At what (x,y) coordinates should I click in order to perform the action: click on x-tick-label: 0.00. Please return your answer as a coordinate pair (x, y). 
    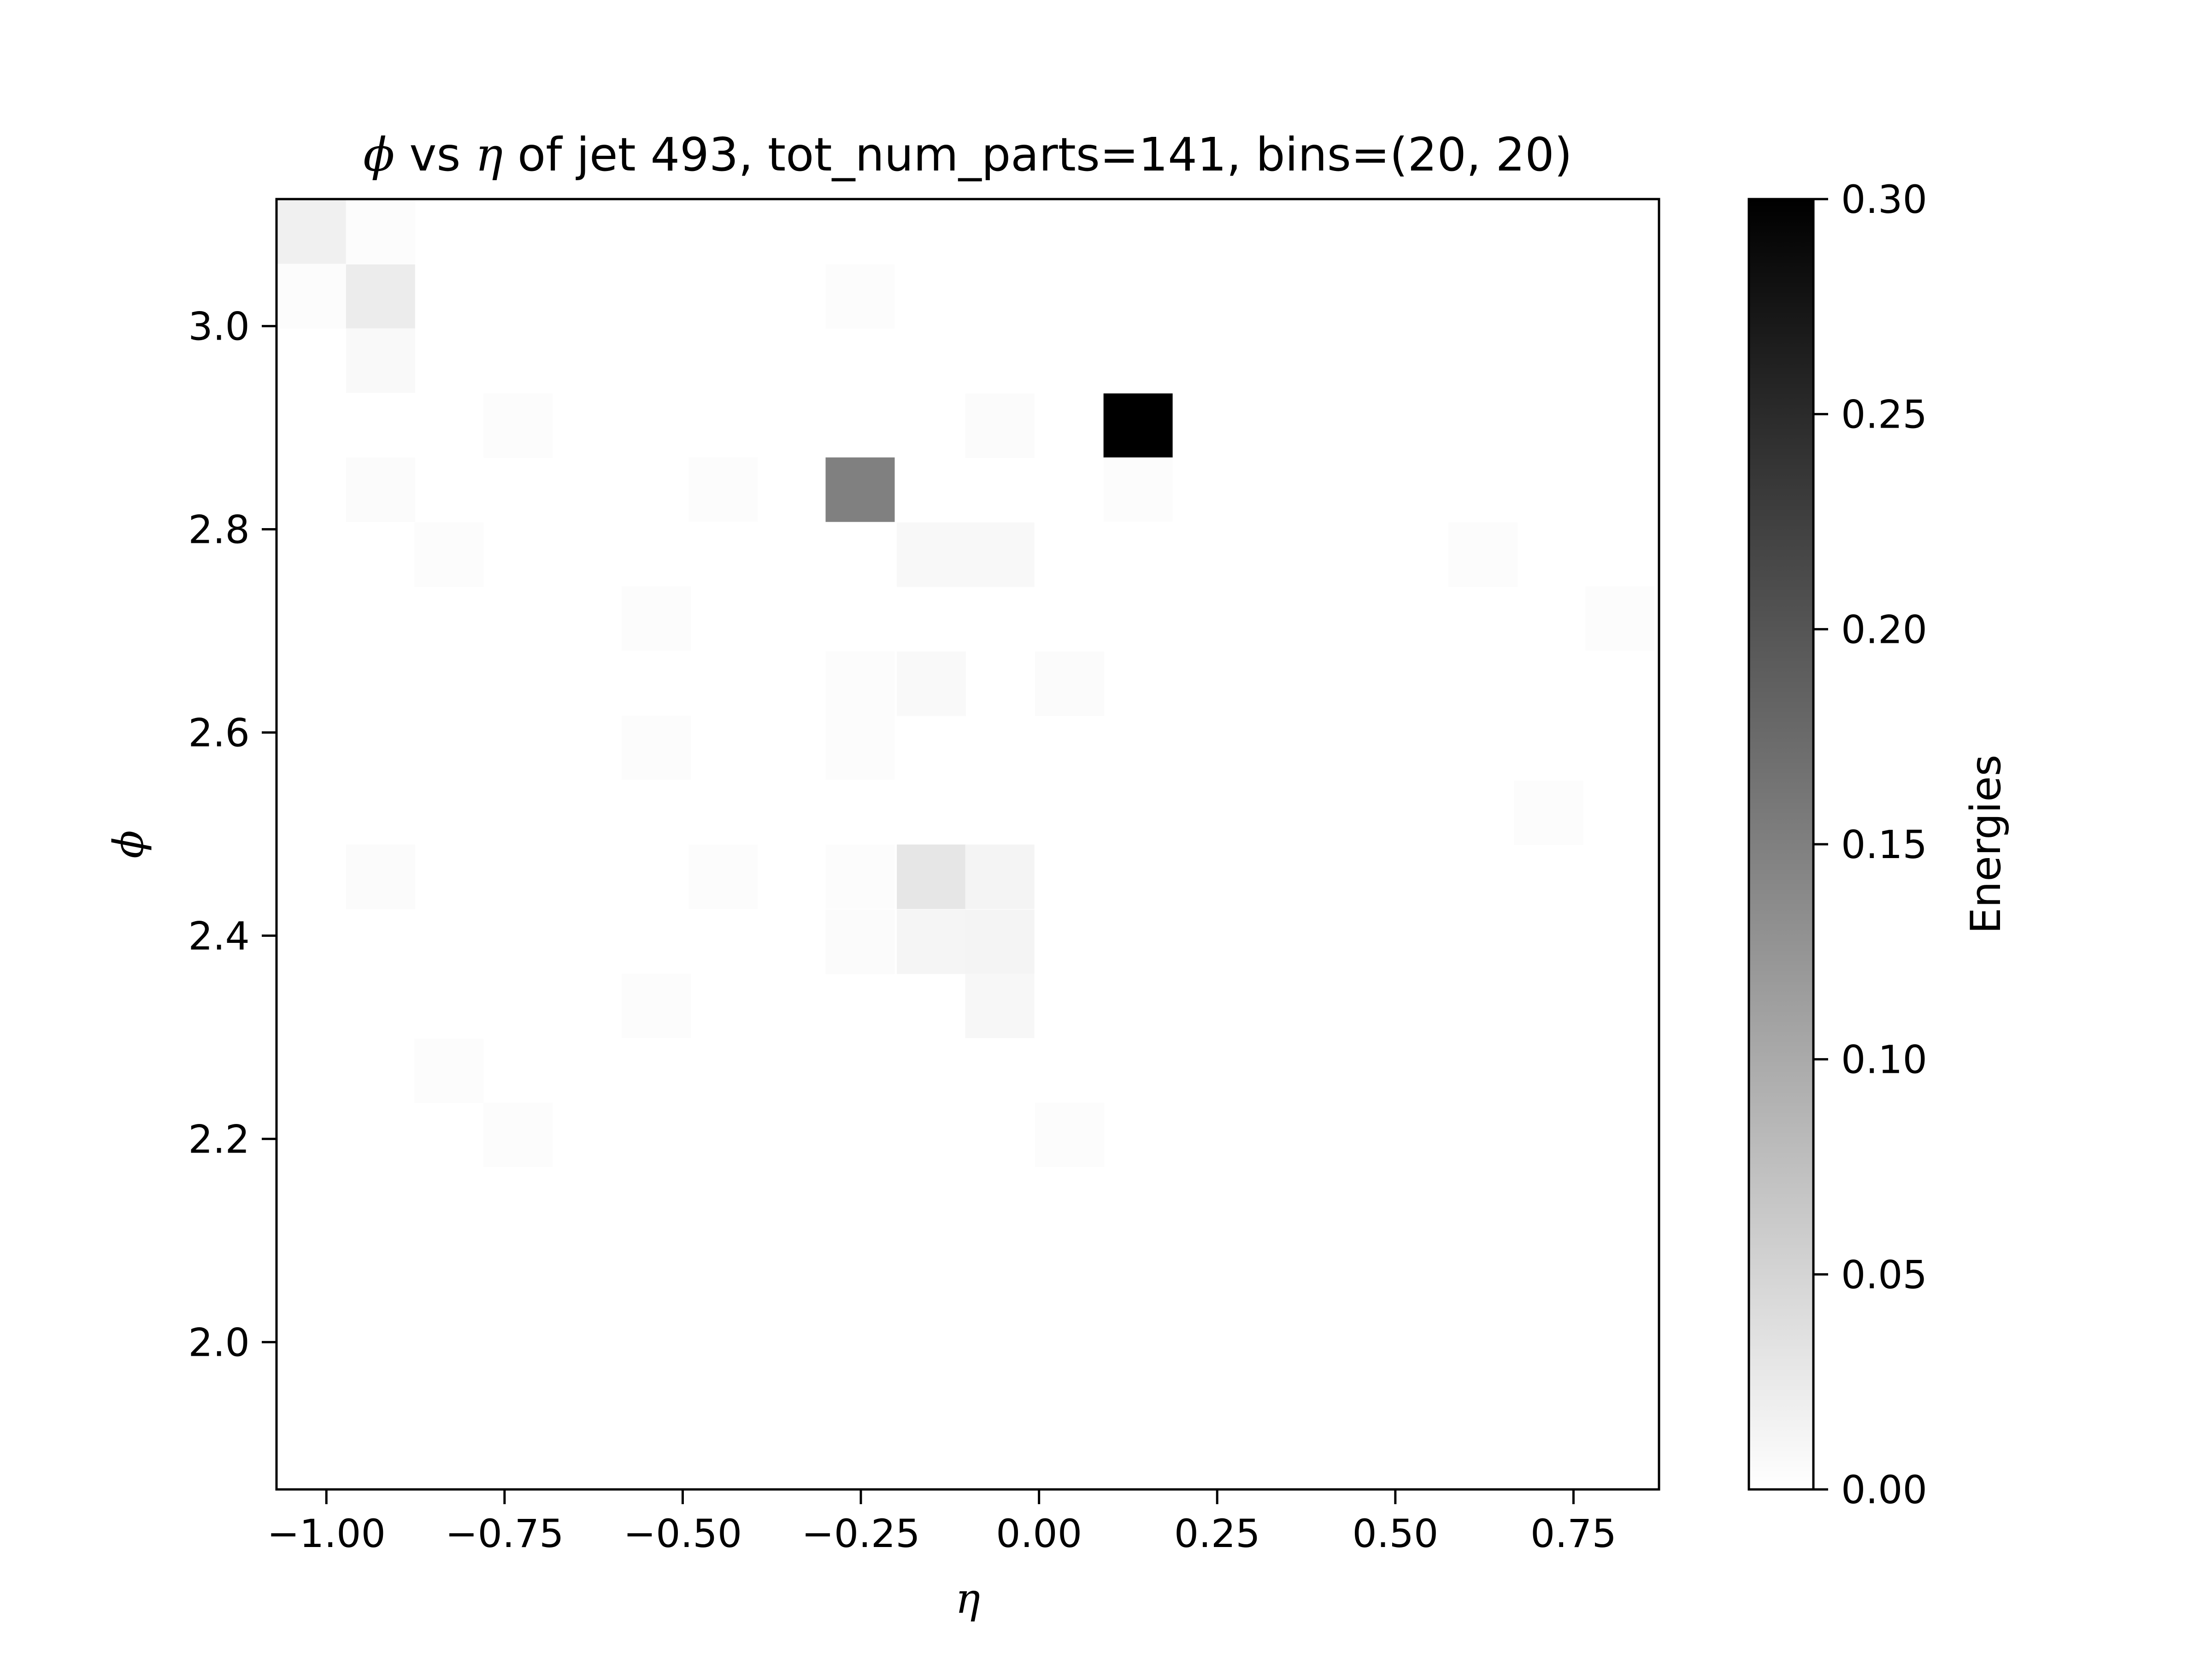
    Looking at the image, I should click on (1039, 1533).